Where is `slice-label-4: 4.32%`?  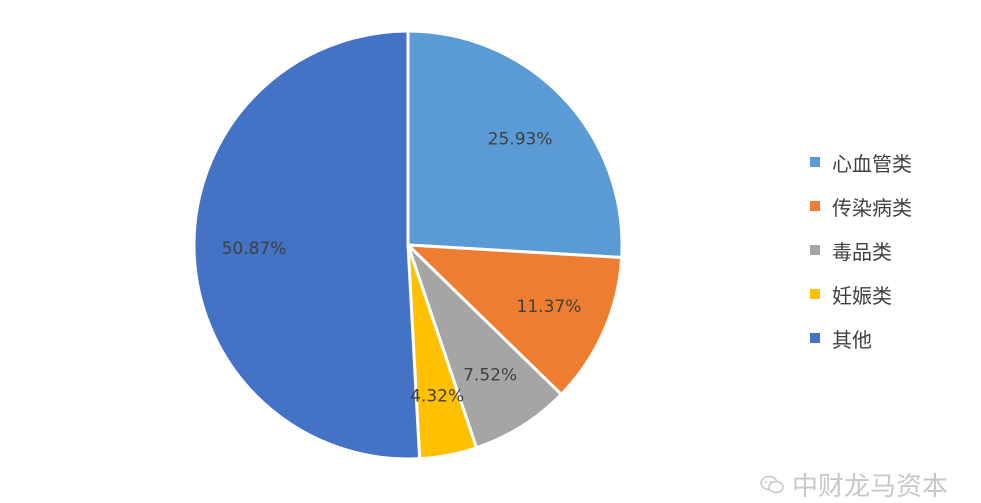 slice-label-4: 4.32% is located at coordinates (437, 396).